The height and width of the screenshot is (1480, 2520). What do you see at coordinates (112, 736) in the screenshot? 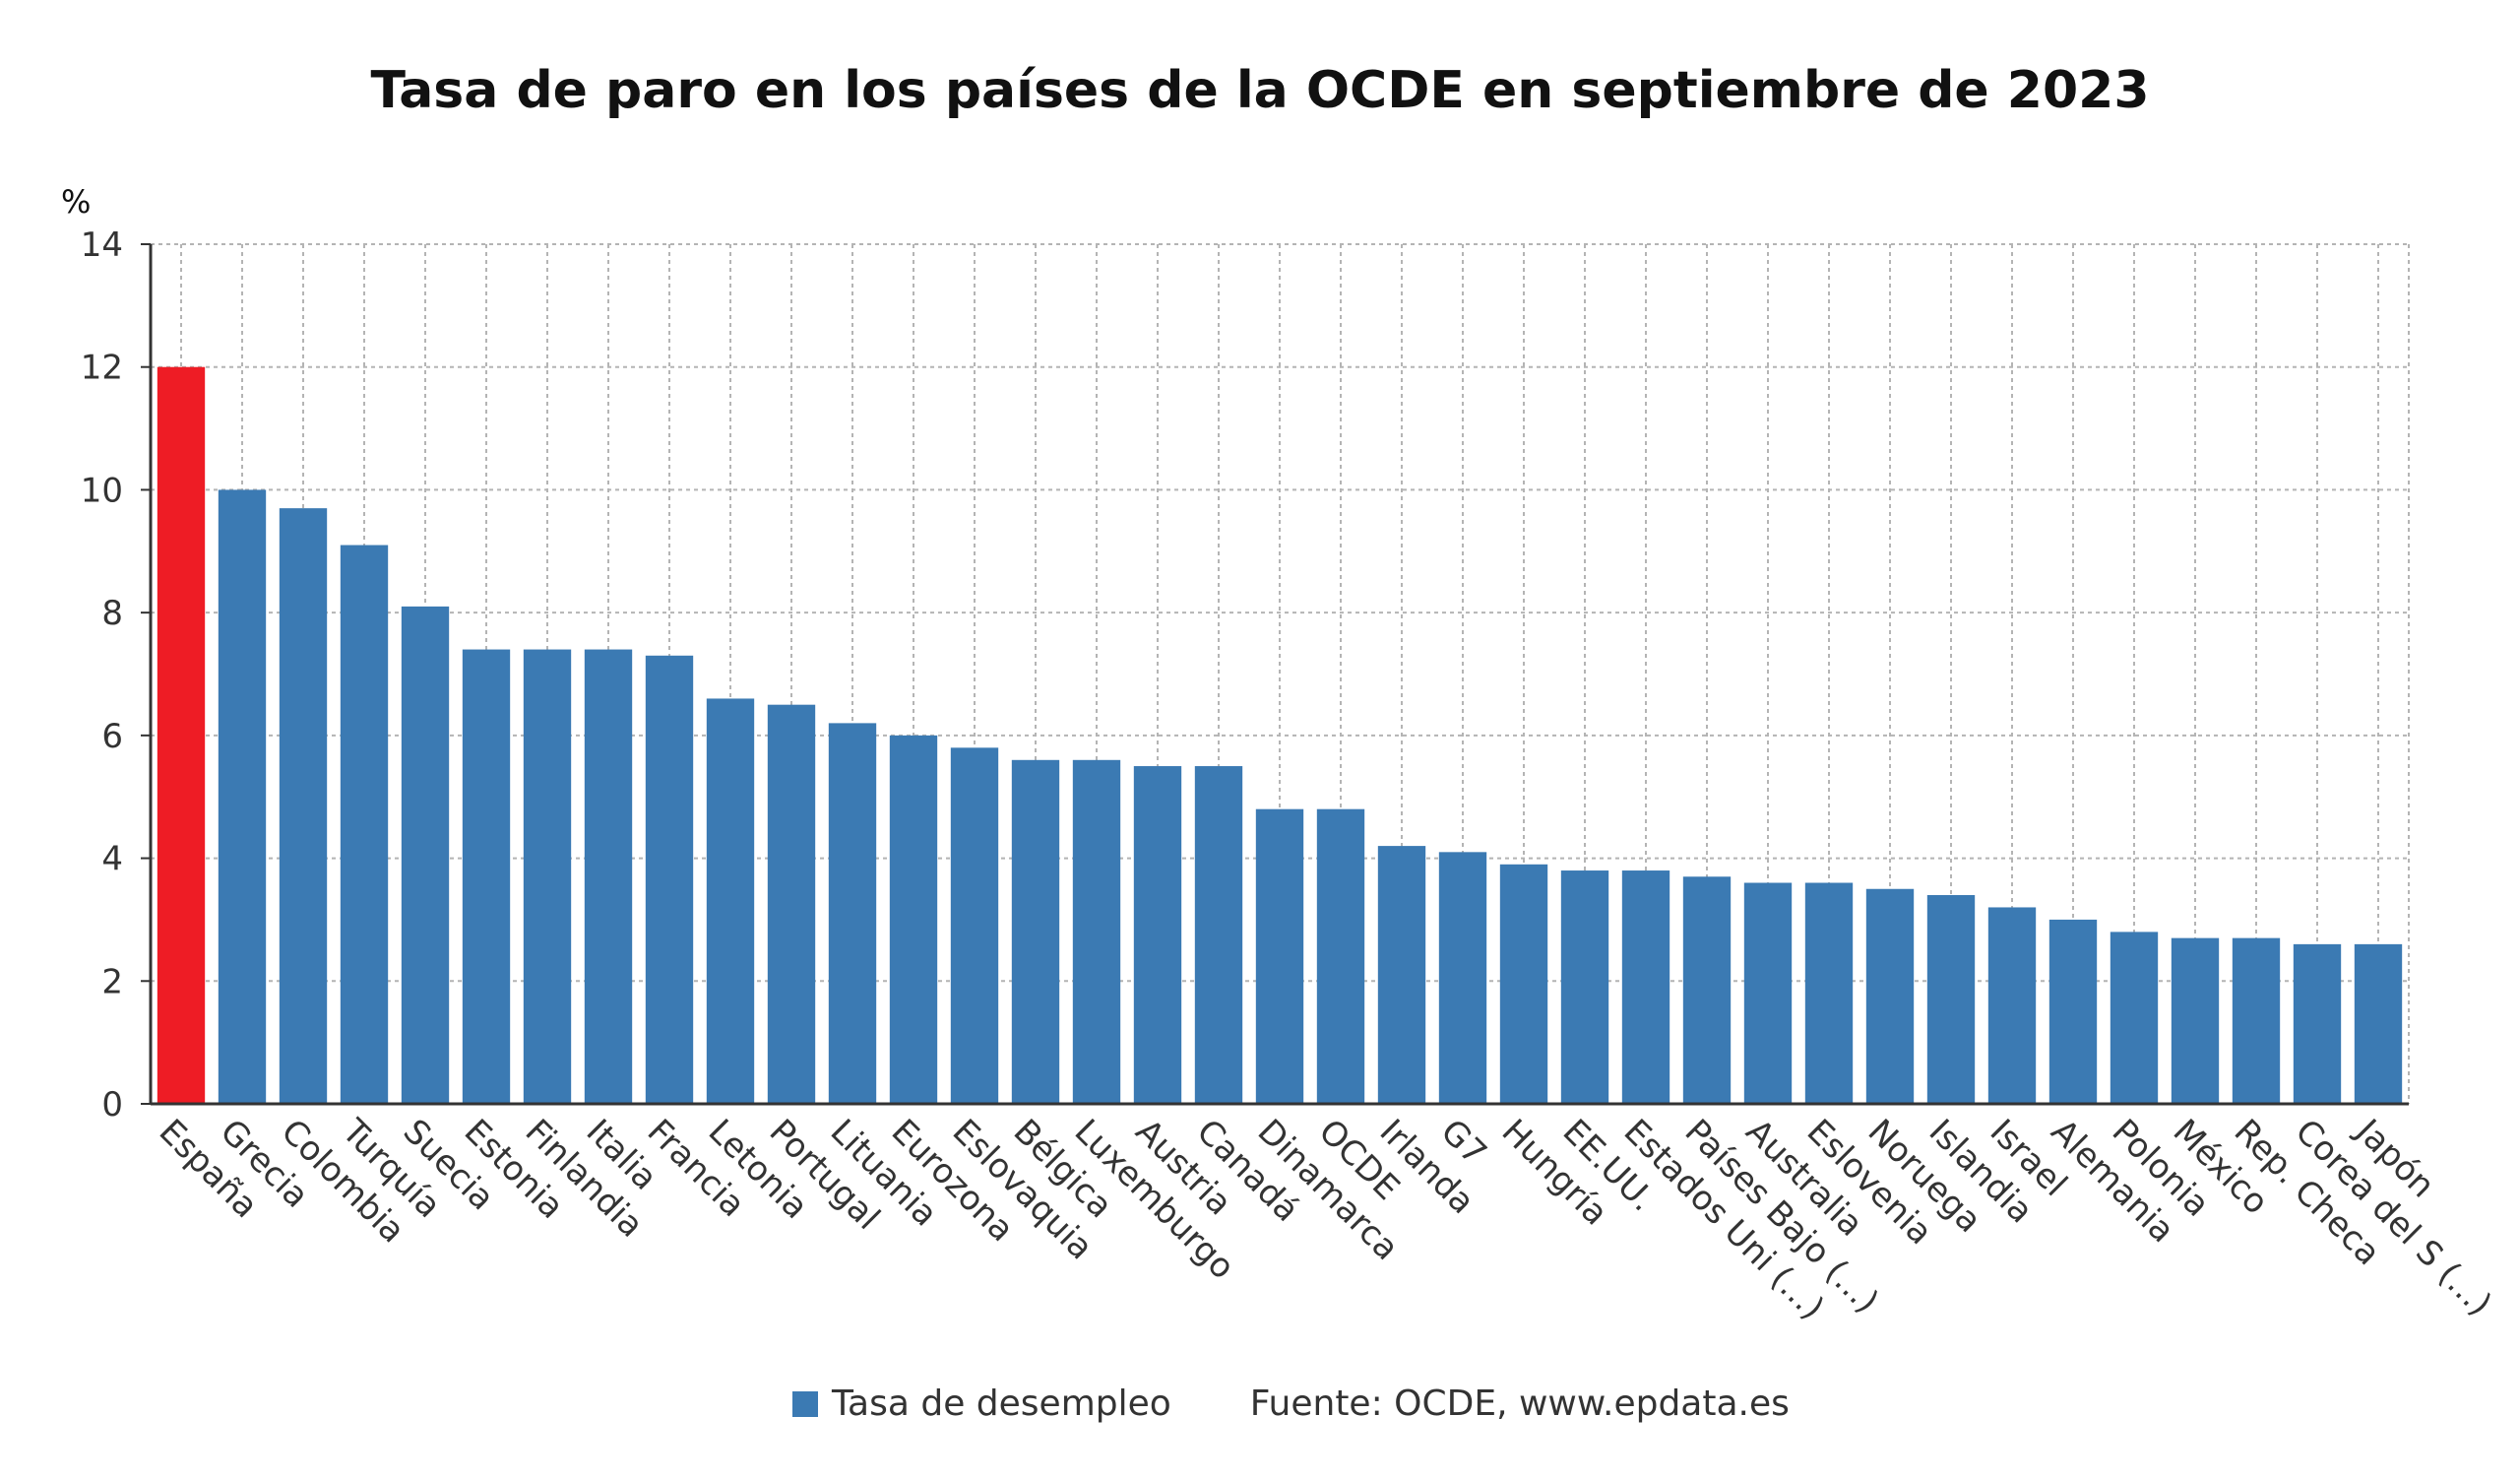
I see `y-tick-label: 6` at bounding box center [112, 736].